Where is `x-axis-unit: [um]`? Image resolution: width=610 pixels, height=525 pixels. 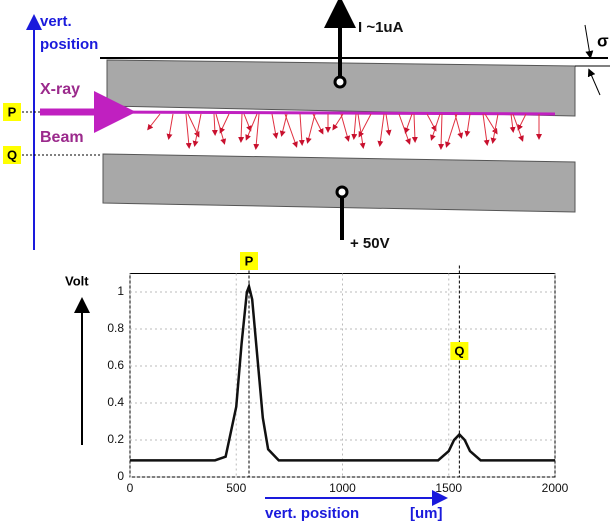 x-axis-unit: [um] is located at coordinates (426, 513).